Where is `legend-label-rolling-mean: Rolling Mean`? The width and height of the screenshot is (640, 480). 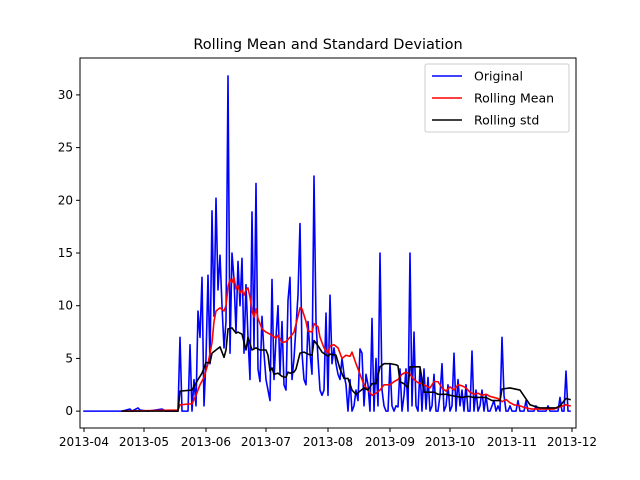 legend-label-rolling-mean: Rolling Mean is located at coordinates (514, 98).